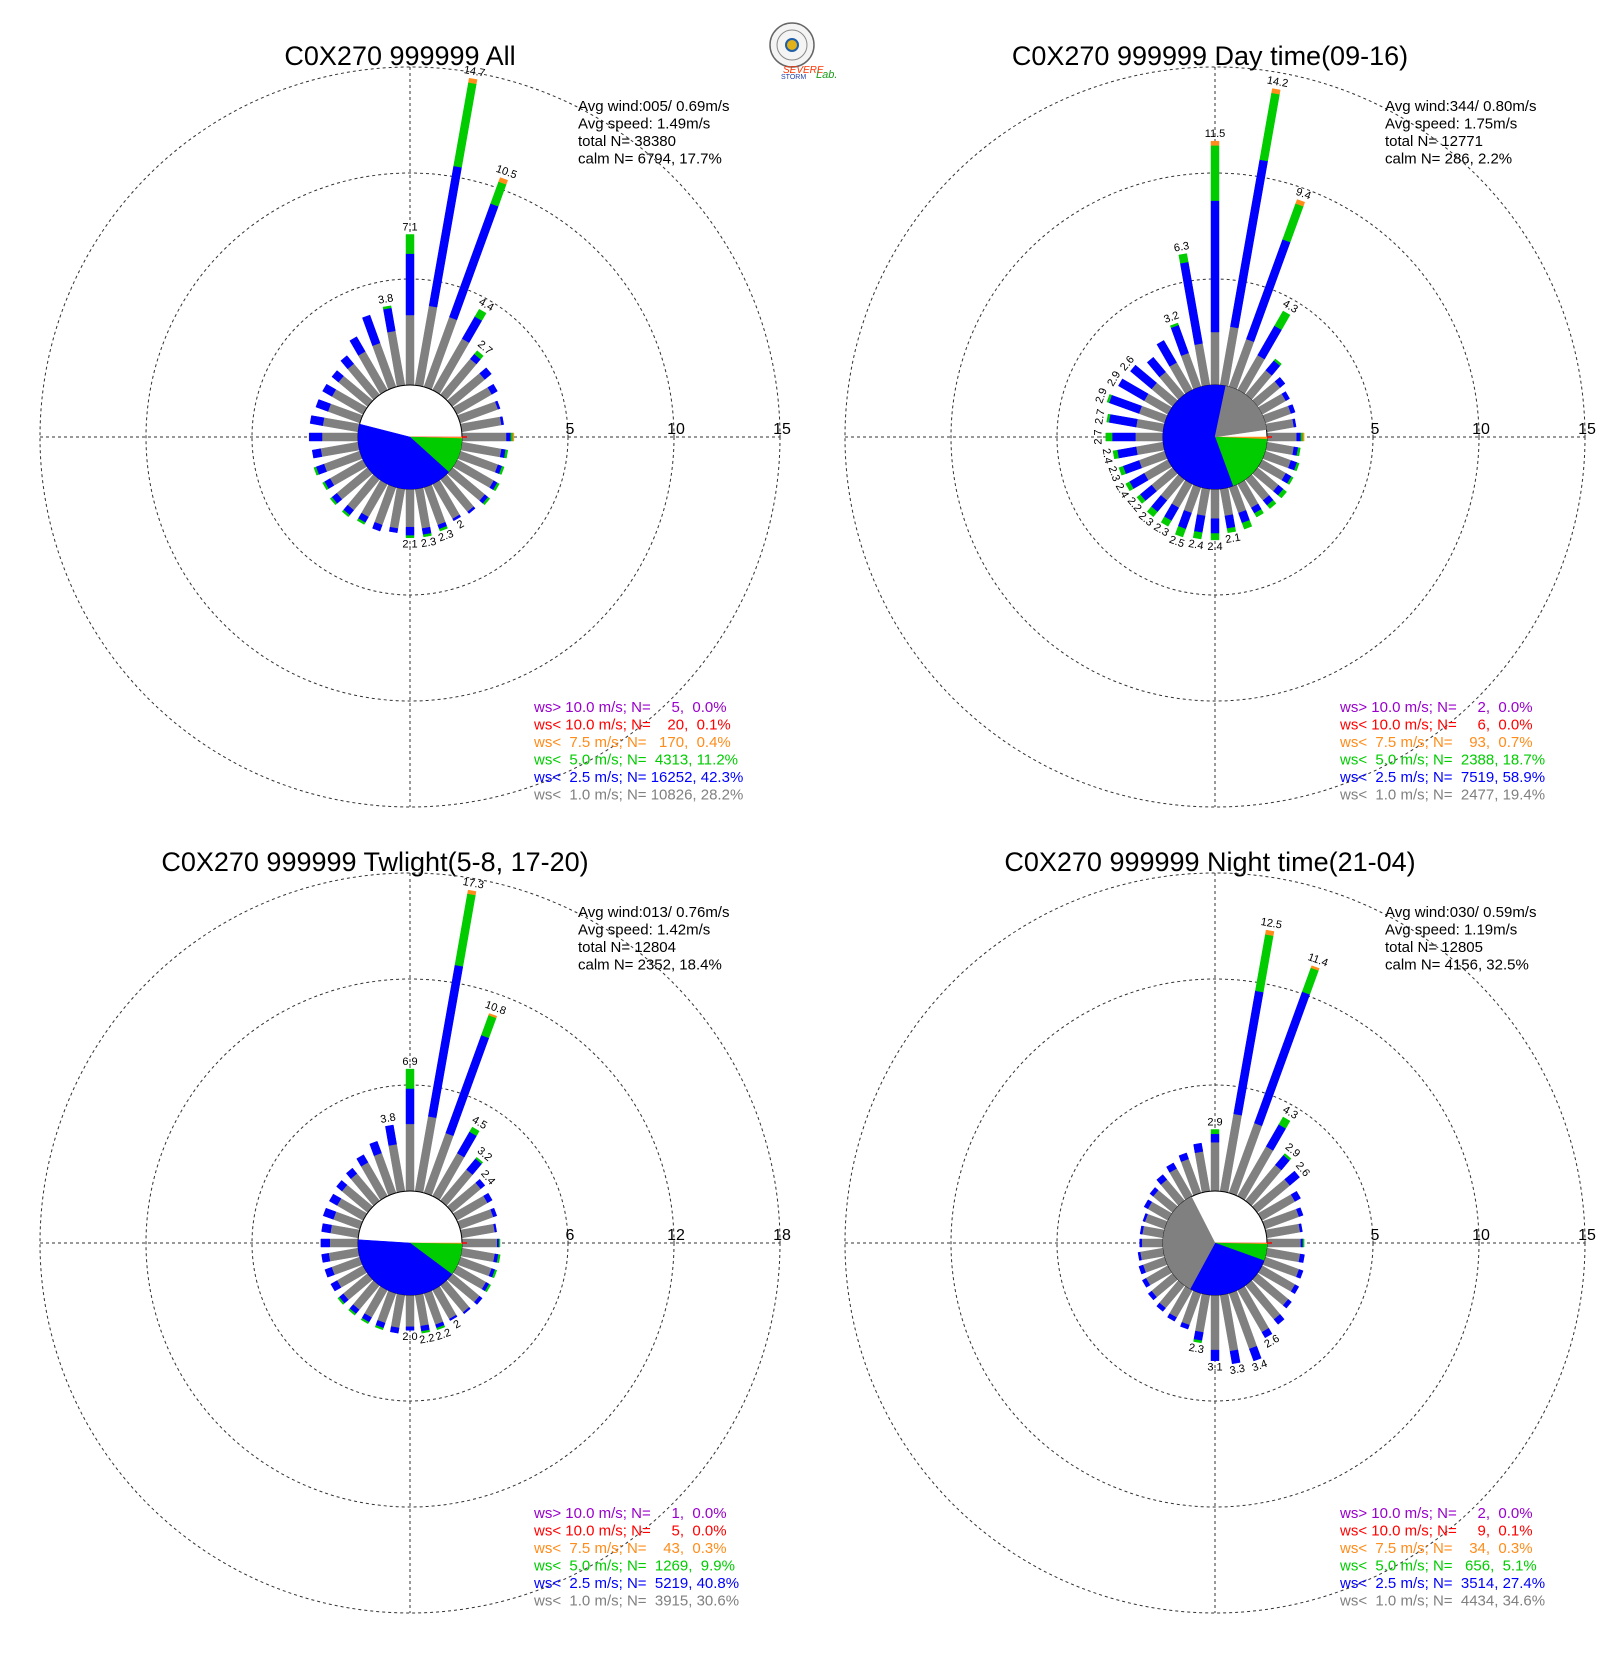  What do you see at coordinates (1181, 247) in the screenshot?
I see `petal-label: 6.3` at bounding box center [1181, 247].